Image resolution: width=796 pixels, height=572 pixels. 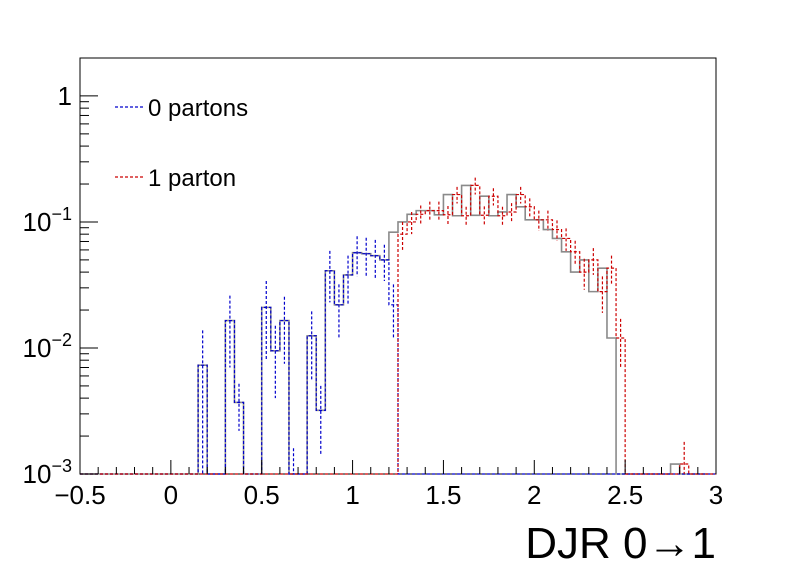 What do you see at coordinates (352, 495) in the screenshot?
I see `x-tick-label: 1` at bounding box center [352, 495].